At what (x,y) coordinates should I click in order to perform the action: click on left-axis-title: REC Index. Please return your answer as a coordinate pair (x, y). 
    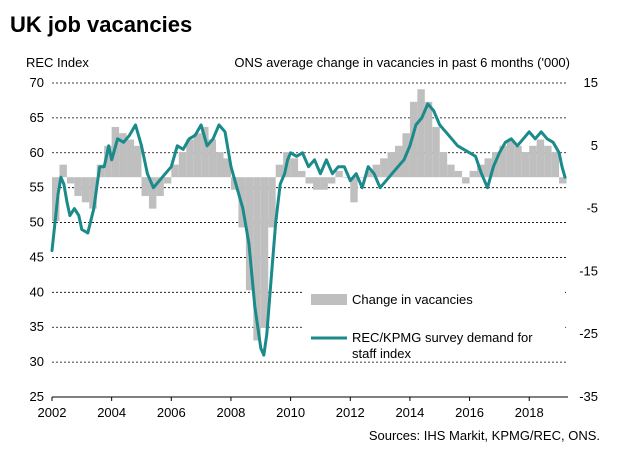
    Looking at the image, I should click on (57, 62).